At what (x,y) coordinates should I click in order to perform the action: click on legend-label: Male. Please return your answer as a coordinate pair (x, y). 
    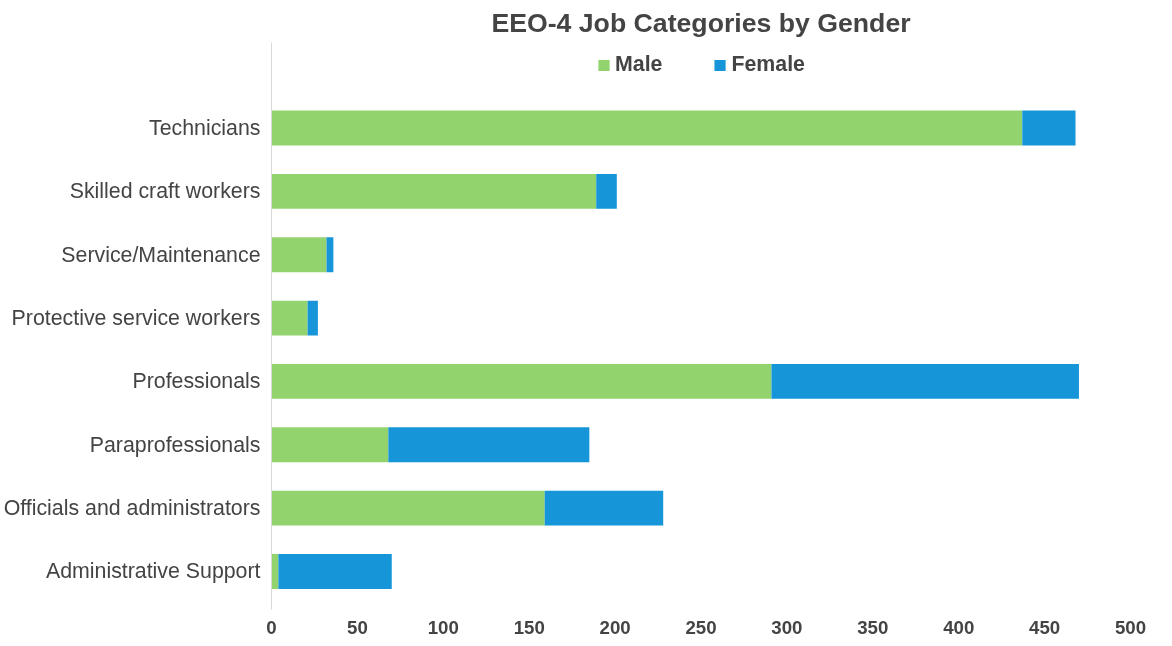
    Looking at the image, I should click on (639, 64).